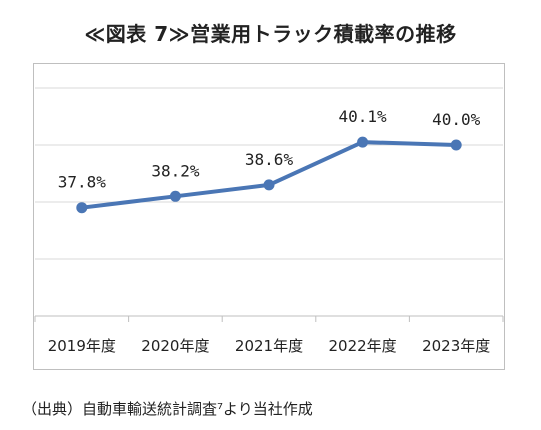 This screenshot has height=430, width=541. I want to click on x-tick-label: 2023年度, so click(456, 346).